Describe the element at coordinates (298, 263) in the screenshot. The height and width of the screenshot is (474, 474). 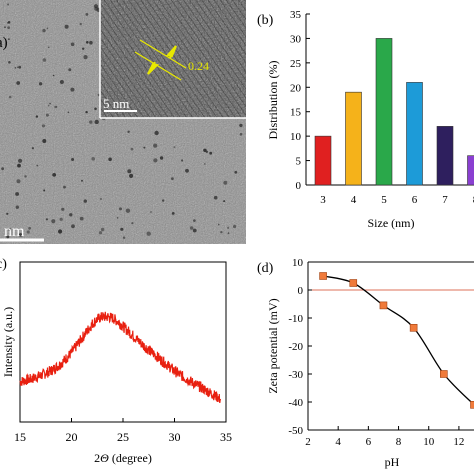
I see `d-y-tick-label: 10` at that location.